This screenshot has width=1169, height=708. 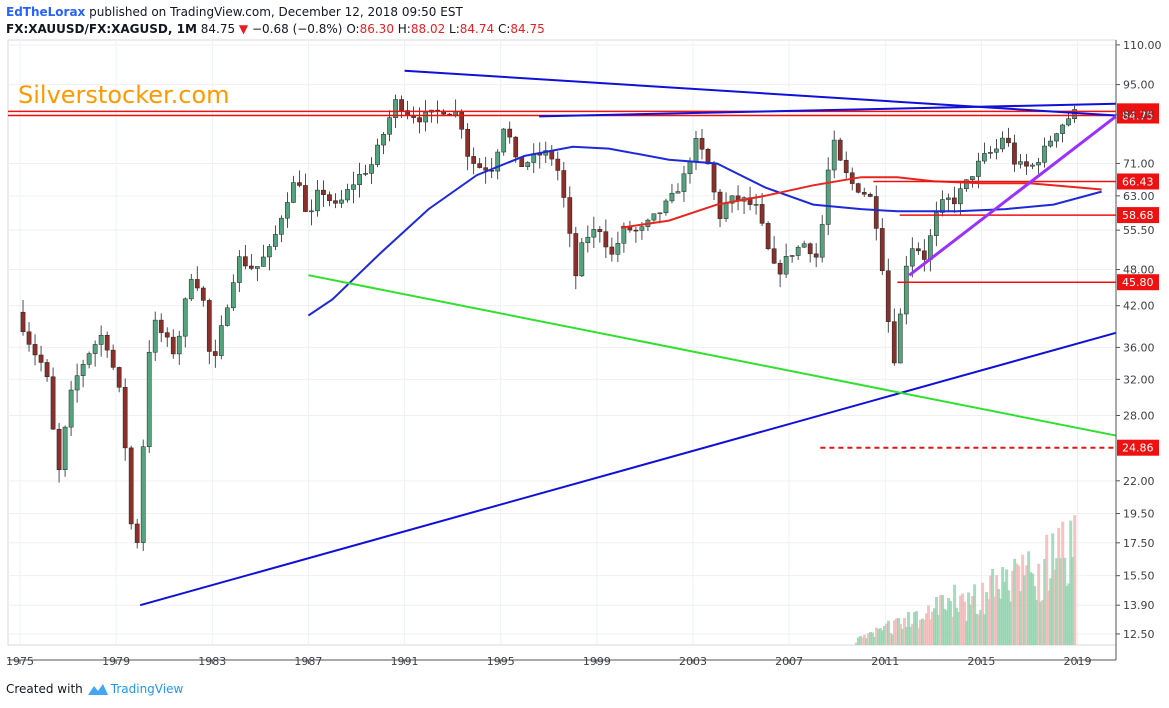 I want to click on price-tick-label: 71.00, so click(x=1139, y=163).